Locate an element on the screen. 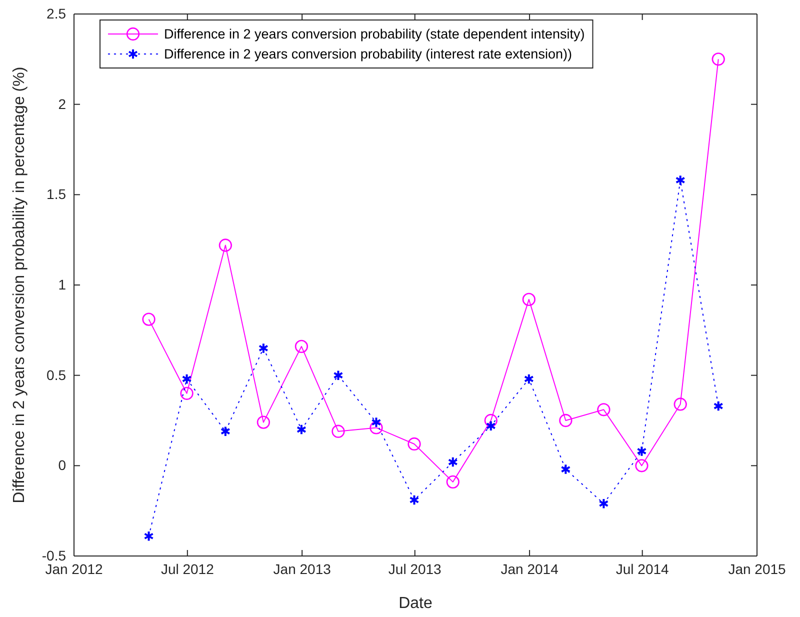 The width and height of the screenshot is (800, 617). y-tick-label: 2.5 is located at coordinates (56, 13).